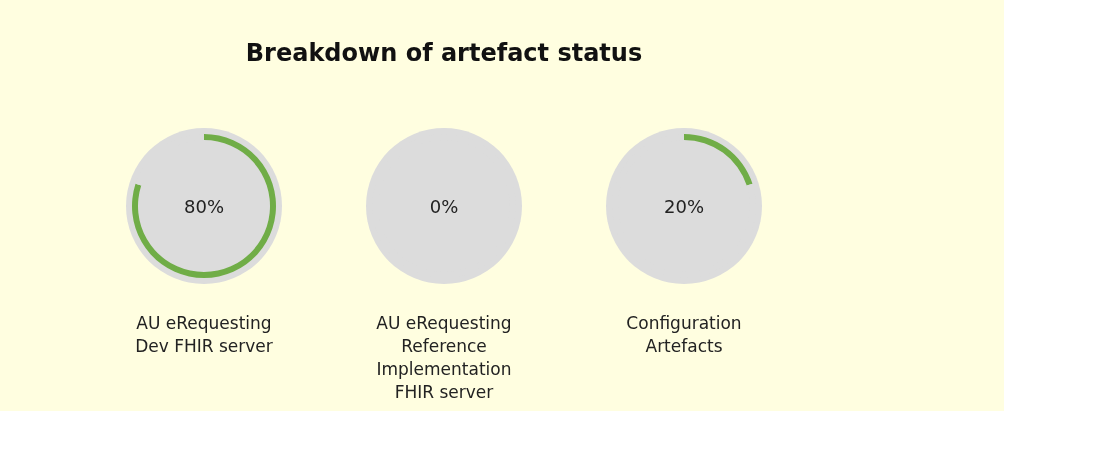  I want to click on text: 80%, so click(204, 206).